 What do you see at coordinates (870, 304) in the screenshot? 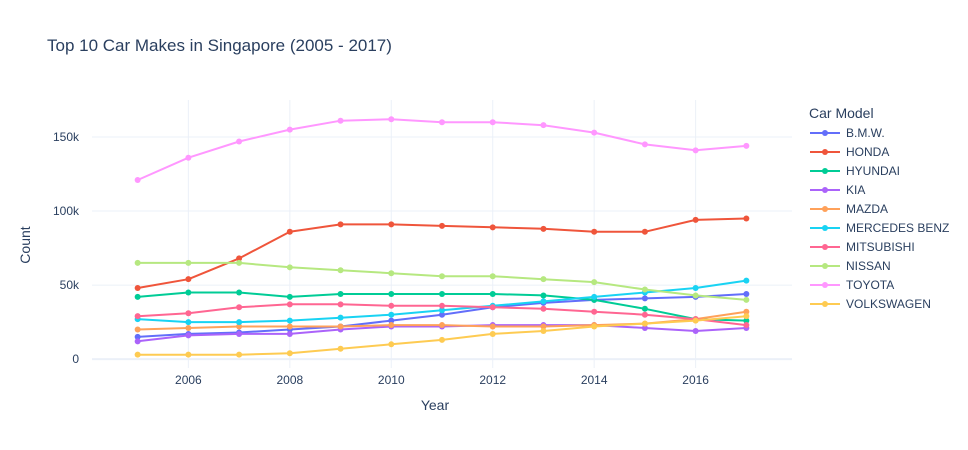
I see `legend-item-volkswagen: VOLKSWAGEN` at bounding box center [870, 304].